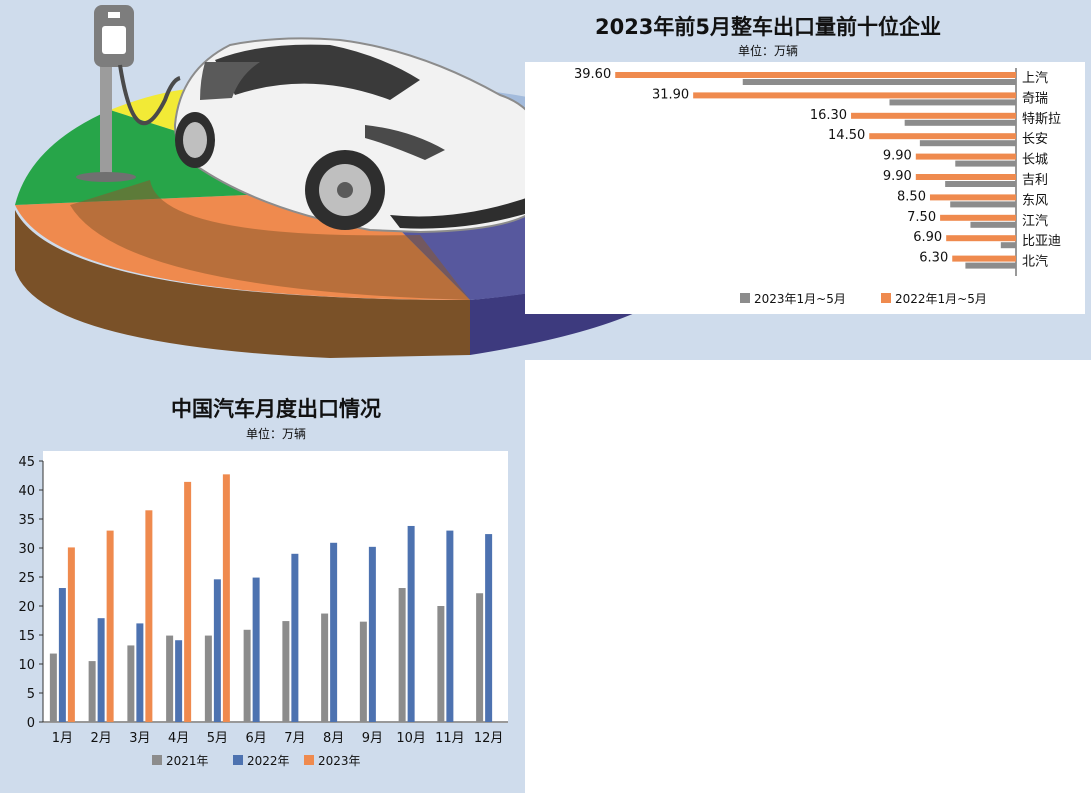 The image size is (1091, 793). Describe the element at coordinates (411, 738) in the screenshot. I see `x-tick-label-10月: 10月` at that location.